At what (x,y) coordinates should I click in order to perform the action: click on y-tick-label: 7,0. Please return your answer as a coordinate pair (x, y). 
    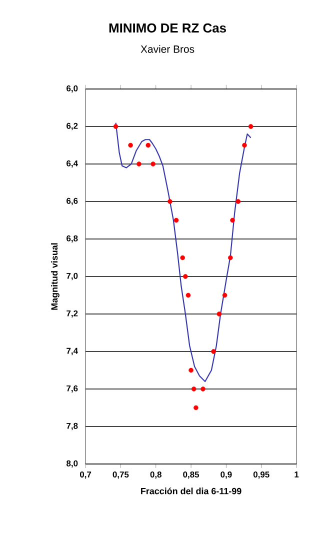
    Looking at the image, I should click on (72, 276).